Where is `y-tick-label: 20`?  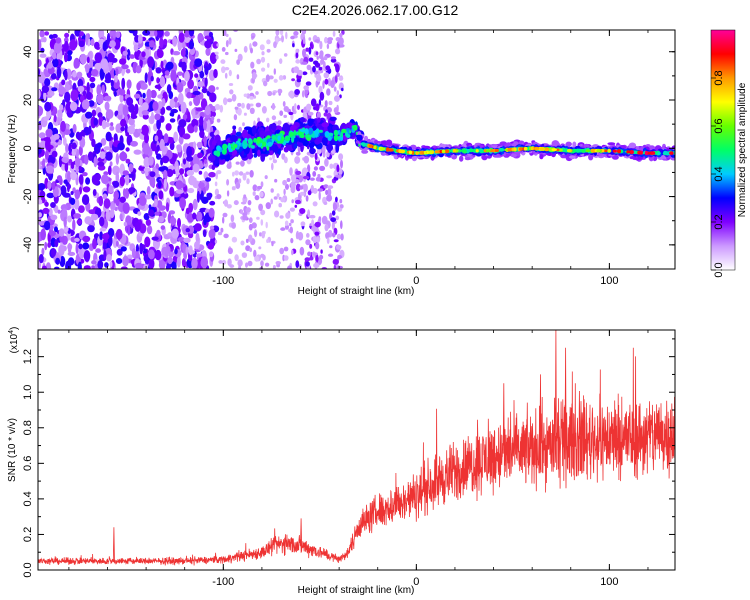 y-tick-label: 20 is located at coordinates (28, 100).